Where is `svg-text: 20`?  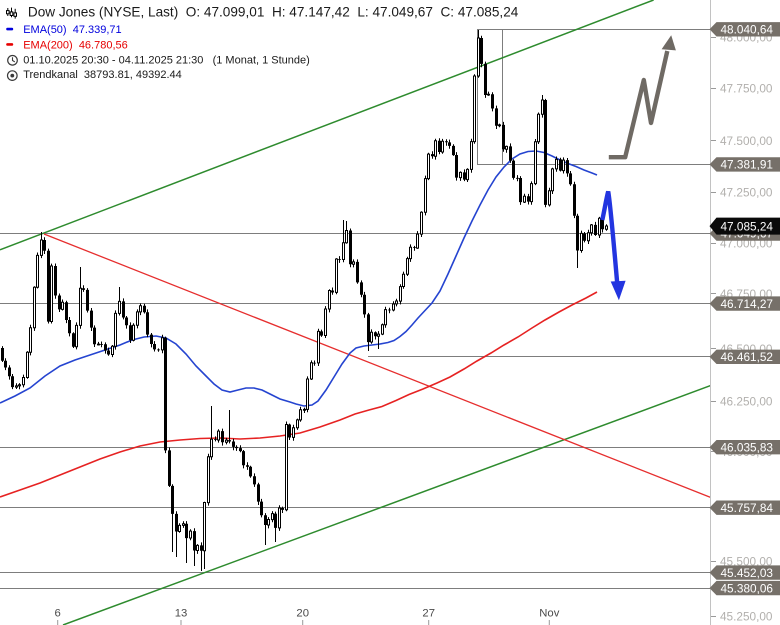
svg-text: 20 is located at coordinates (302, 614).